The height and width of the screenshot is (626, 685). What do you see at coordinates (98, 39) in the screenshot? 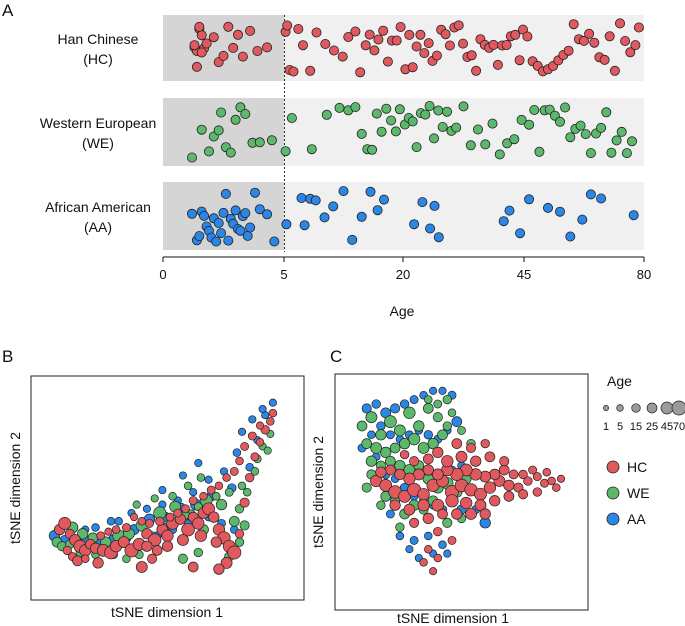
I see `group-label-hc: Han Chinese` at bounding box center [98, 39].